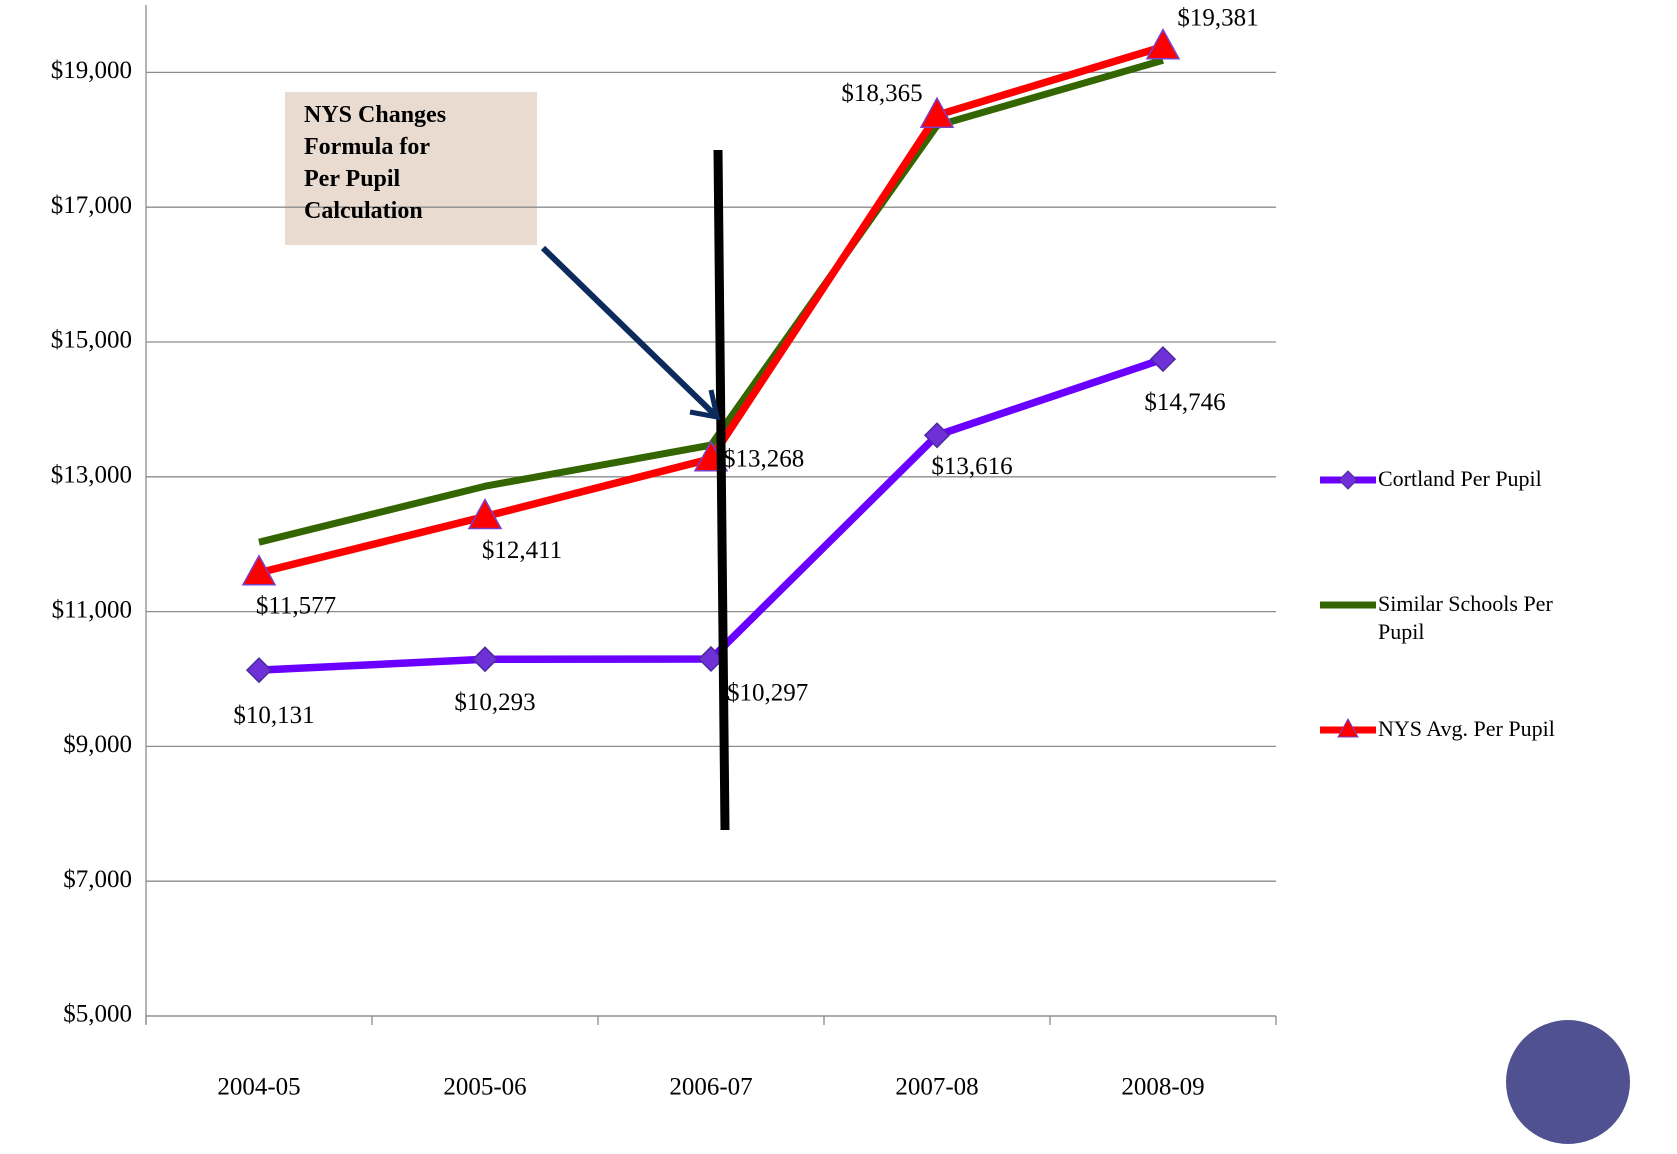 The height and width of the screenshot is (1154, 1677). What do you see at coordinates (91, 205) in the screenshot?
I see `y-tick-label: $17,000` at bounding box center [91, 205].